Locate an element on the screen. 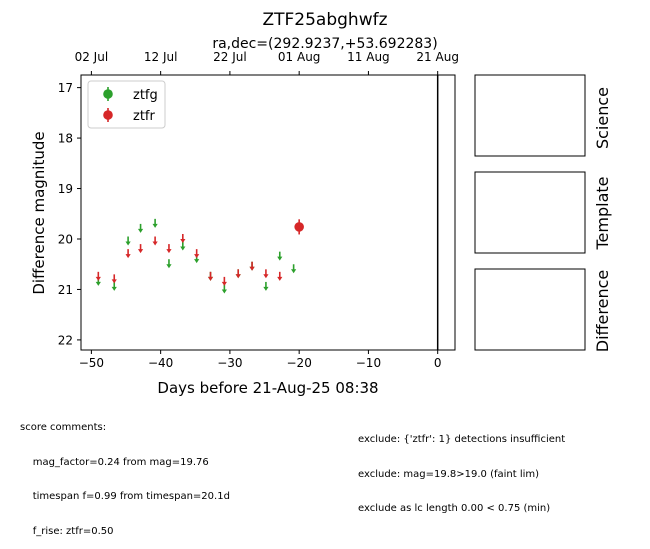  top-tick-label: 22 Jul is located at coordinates (230, 57).